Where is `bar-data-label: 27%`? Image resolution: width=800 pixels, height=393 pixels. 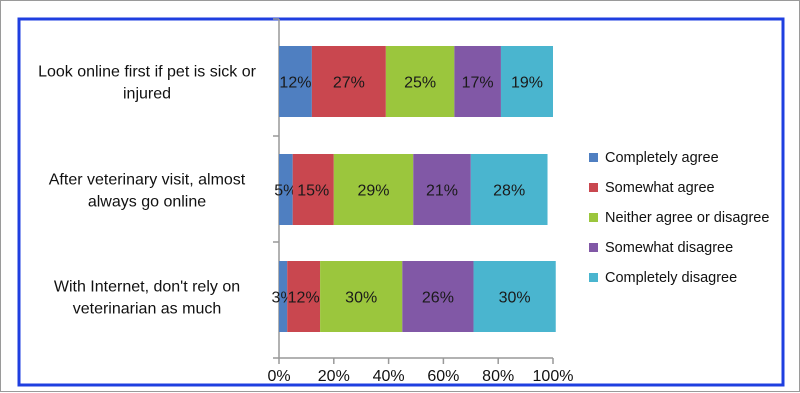 bar-data-label: 27% is located at coordinates (349, 83).